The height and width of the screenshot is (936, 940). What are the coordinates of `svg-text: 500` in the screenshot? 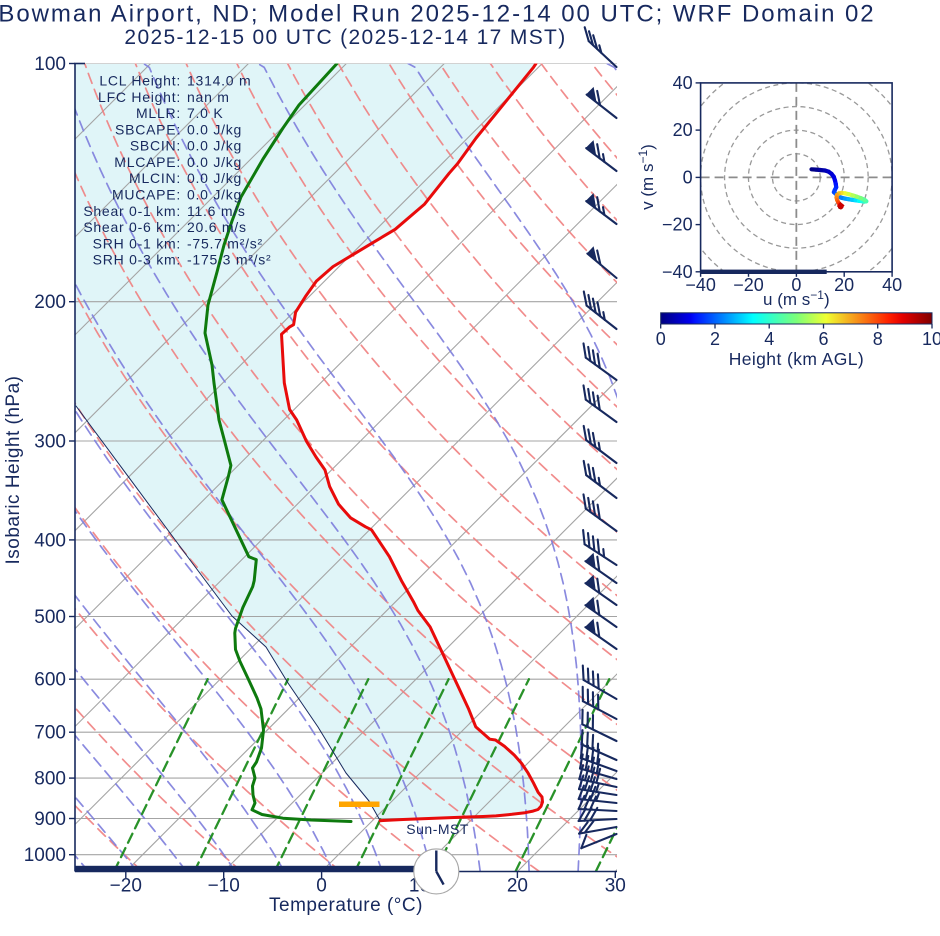 It's located at (50, 617).